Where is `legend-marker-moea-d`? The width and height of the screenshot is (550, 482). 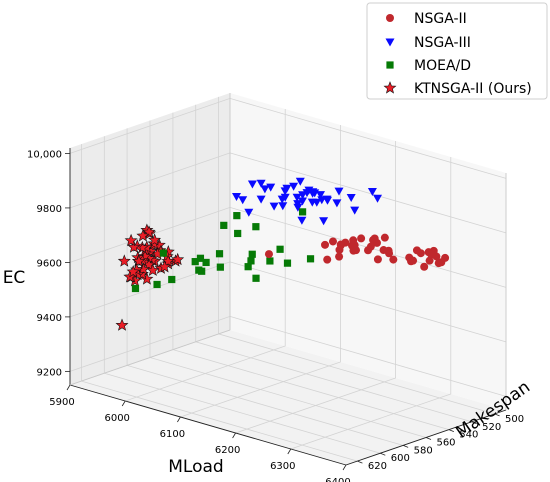 legend-marker-moea-d is located at coordinates (390, 65).